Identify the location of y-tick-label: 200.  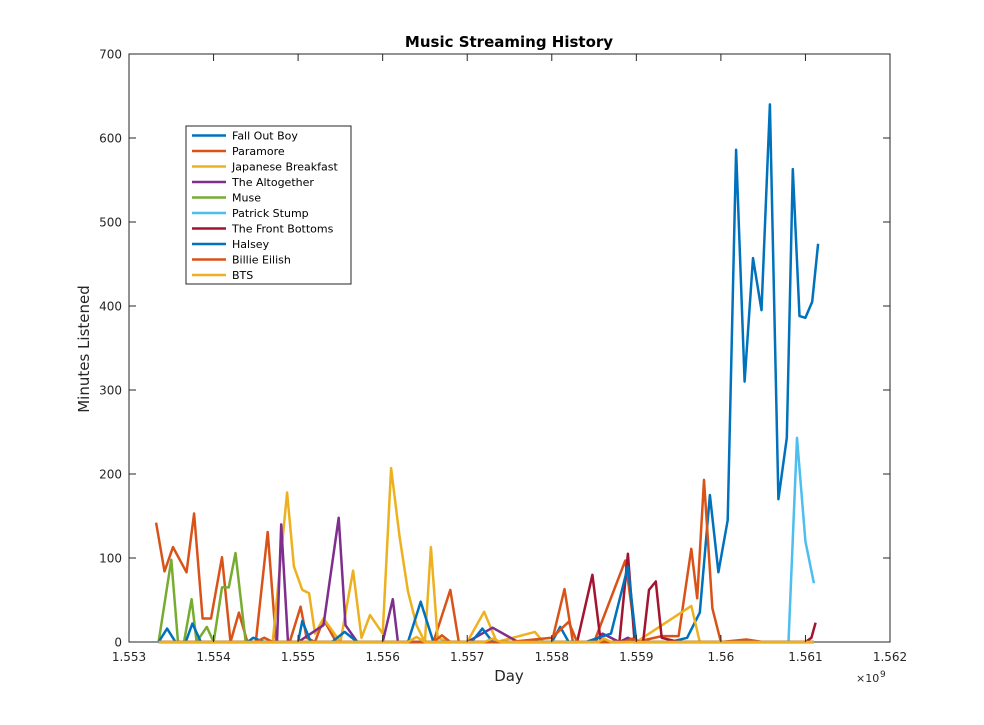
(110, 475).